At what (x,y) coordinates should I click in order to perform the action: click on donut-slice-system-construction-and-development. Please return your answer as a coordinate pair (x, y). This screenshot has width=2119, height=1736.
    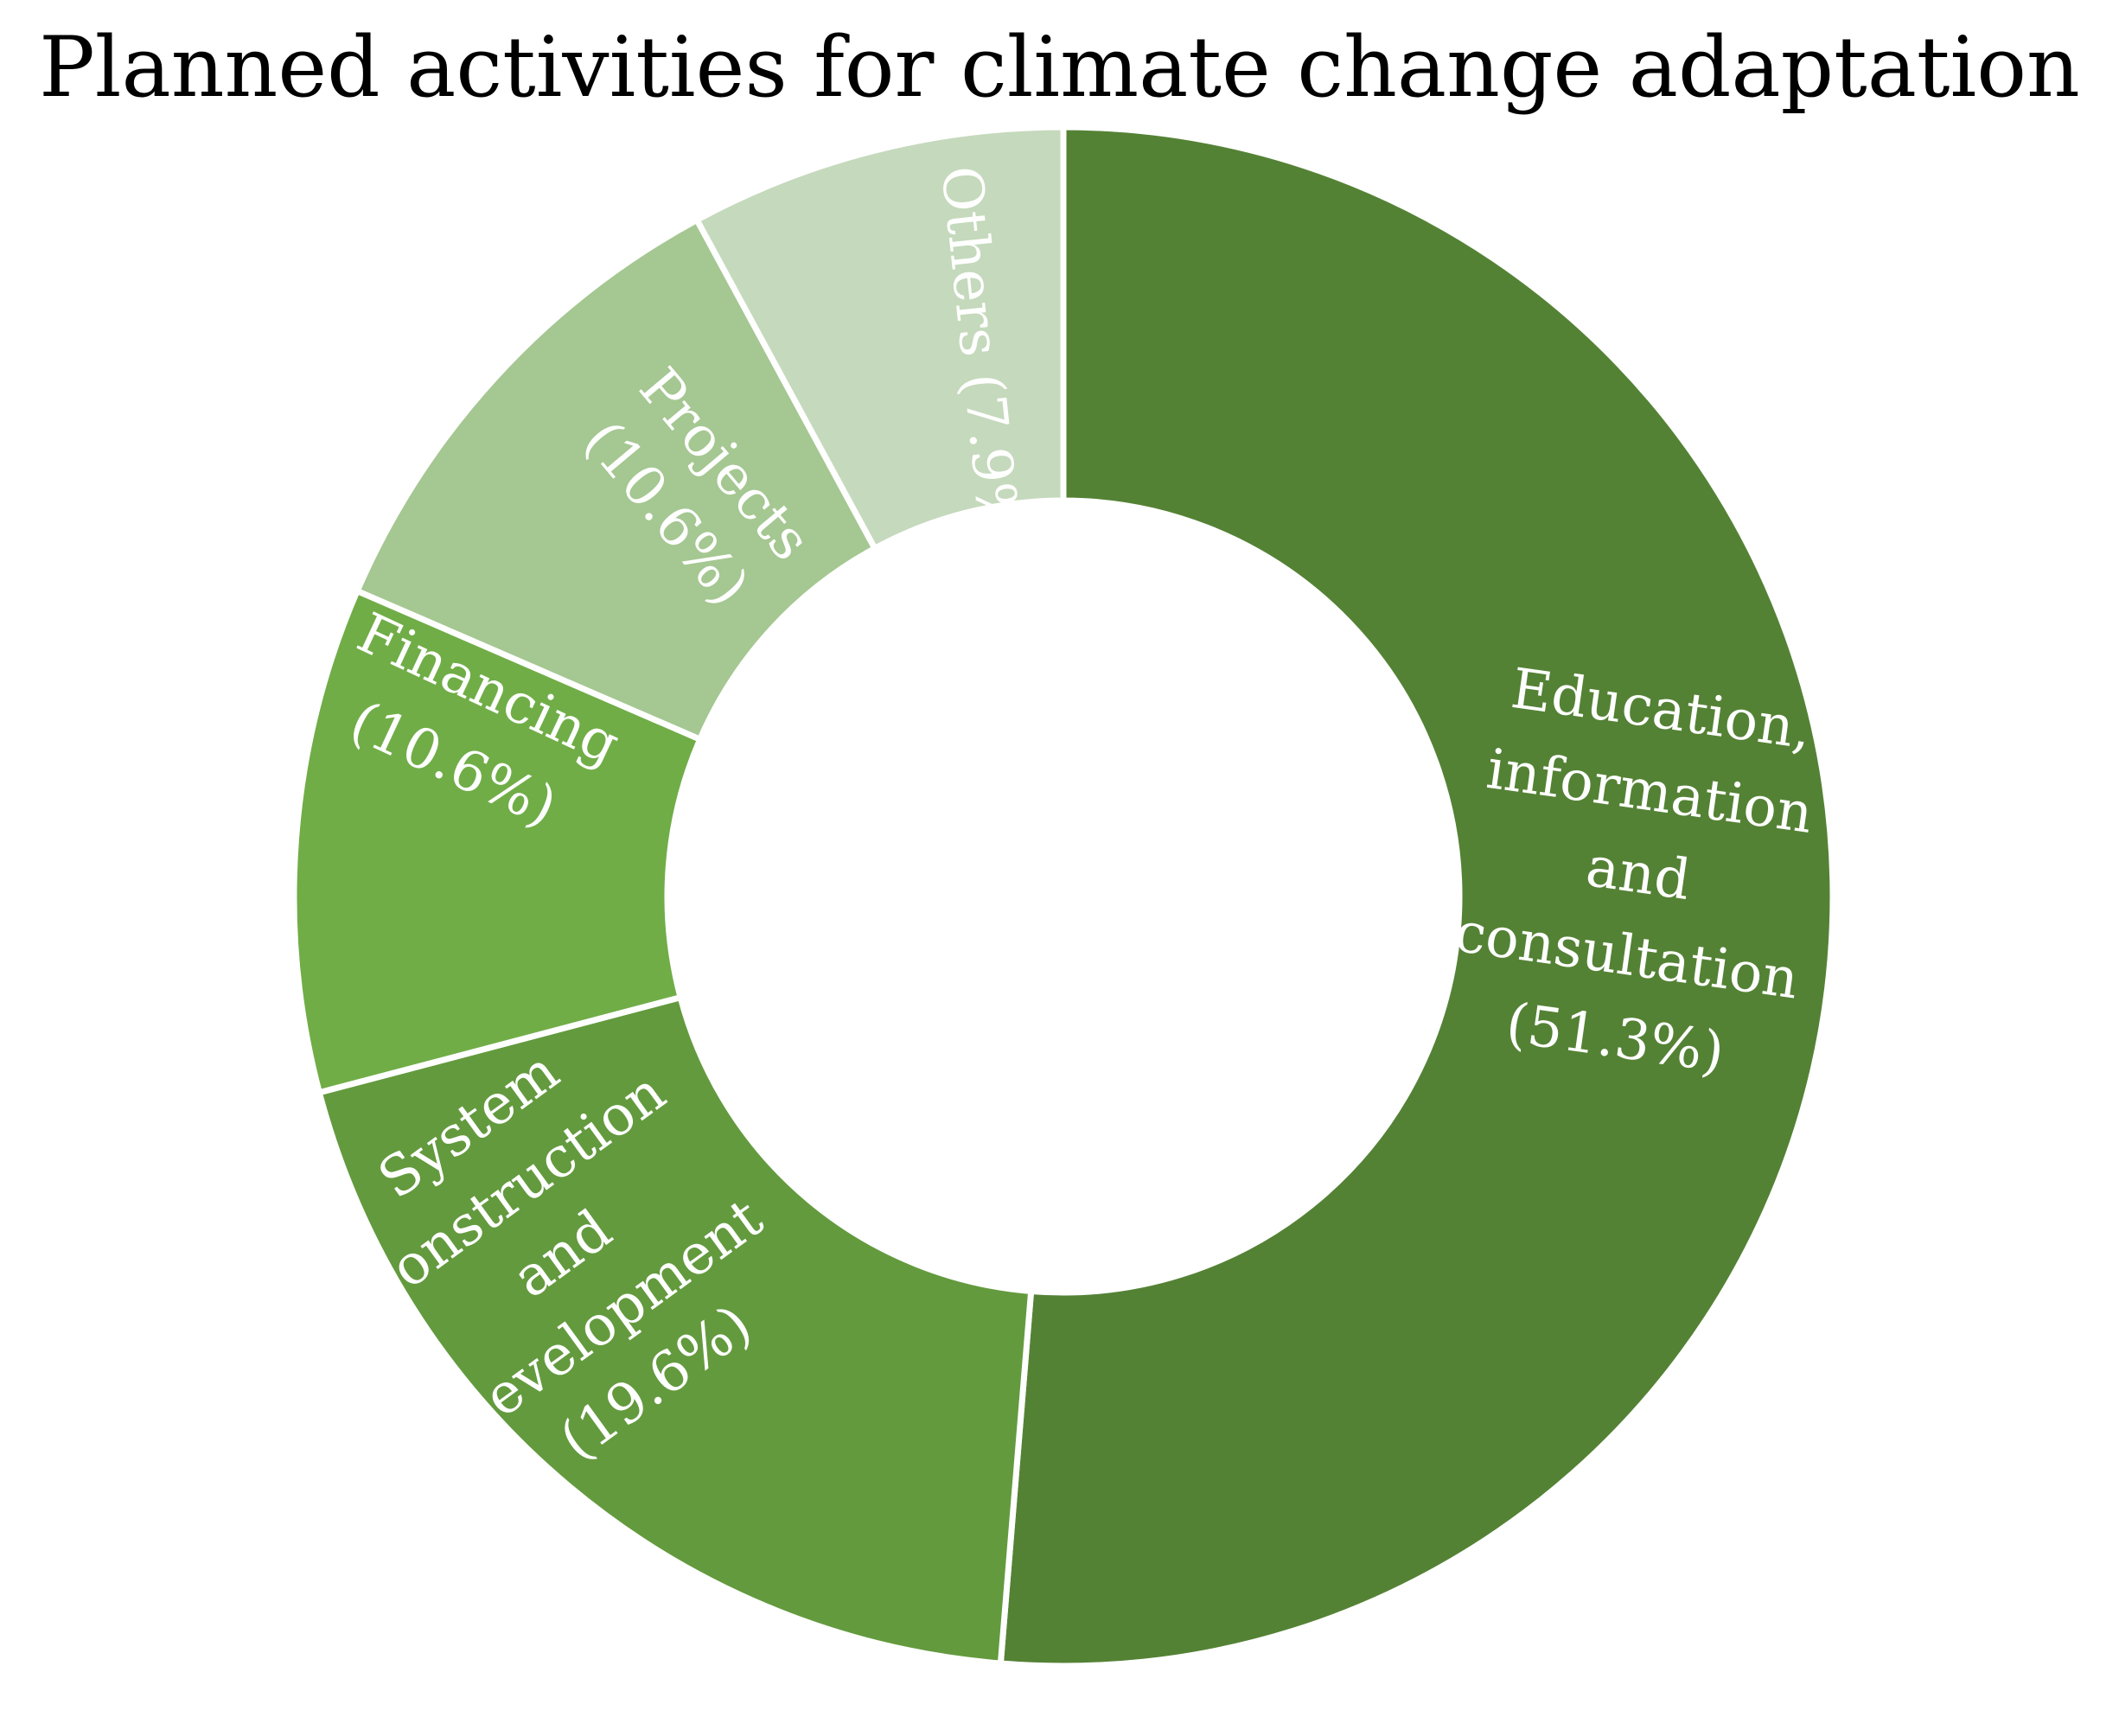
    Looking at the image, I should click on (675, 1330).